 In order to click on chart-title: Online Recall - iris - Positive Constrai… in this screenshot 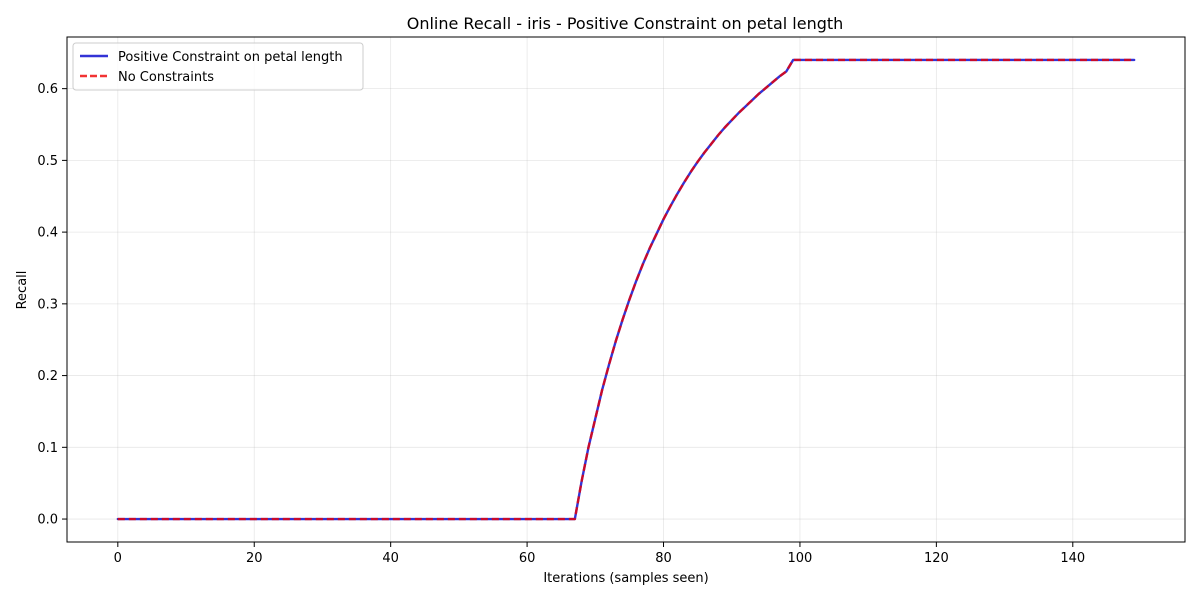, I will do `click(625, 23)`.